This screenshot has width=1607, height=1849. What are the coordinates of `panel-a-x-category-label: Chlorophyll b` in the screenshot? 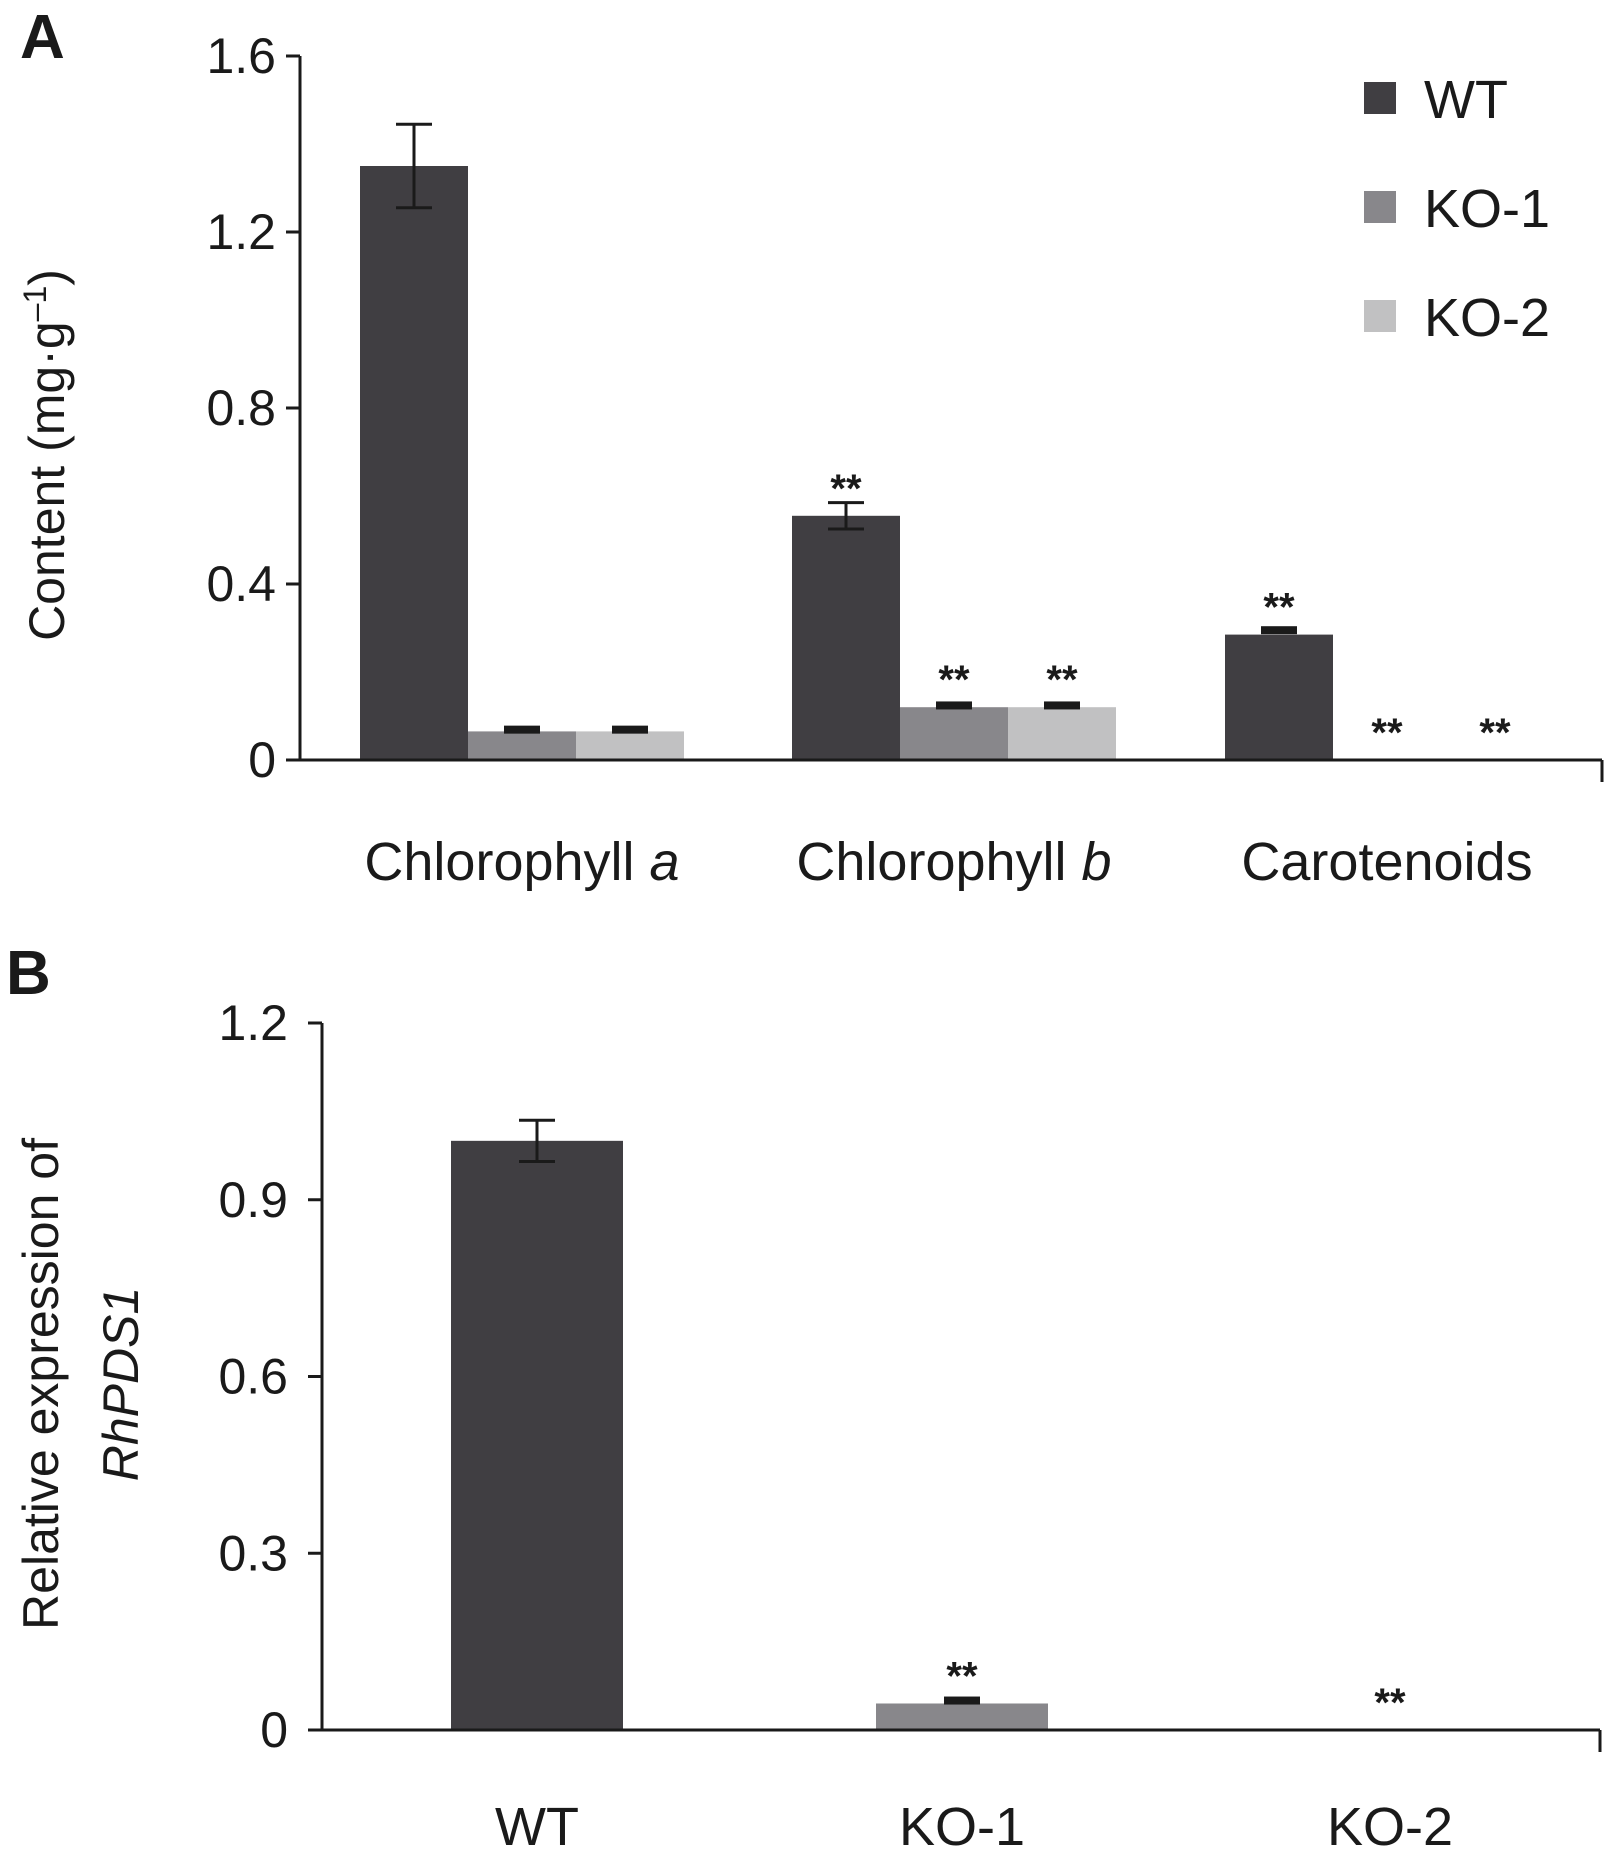 It's located at (953, 862).